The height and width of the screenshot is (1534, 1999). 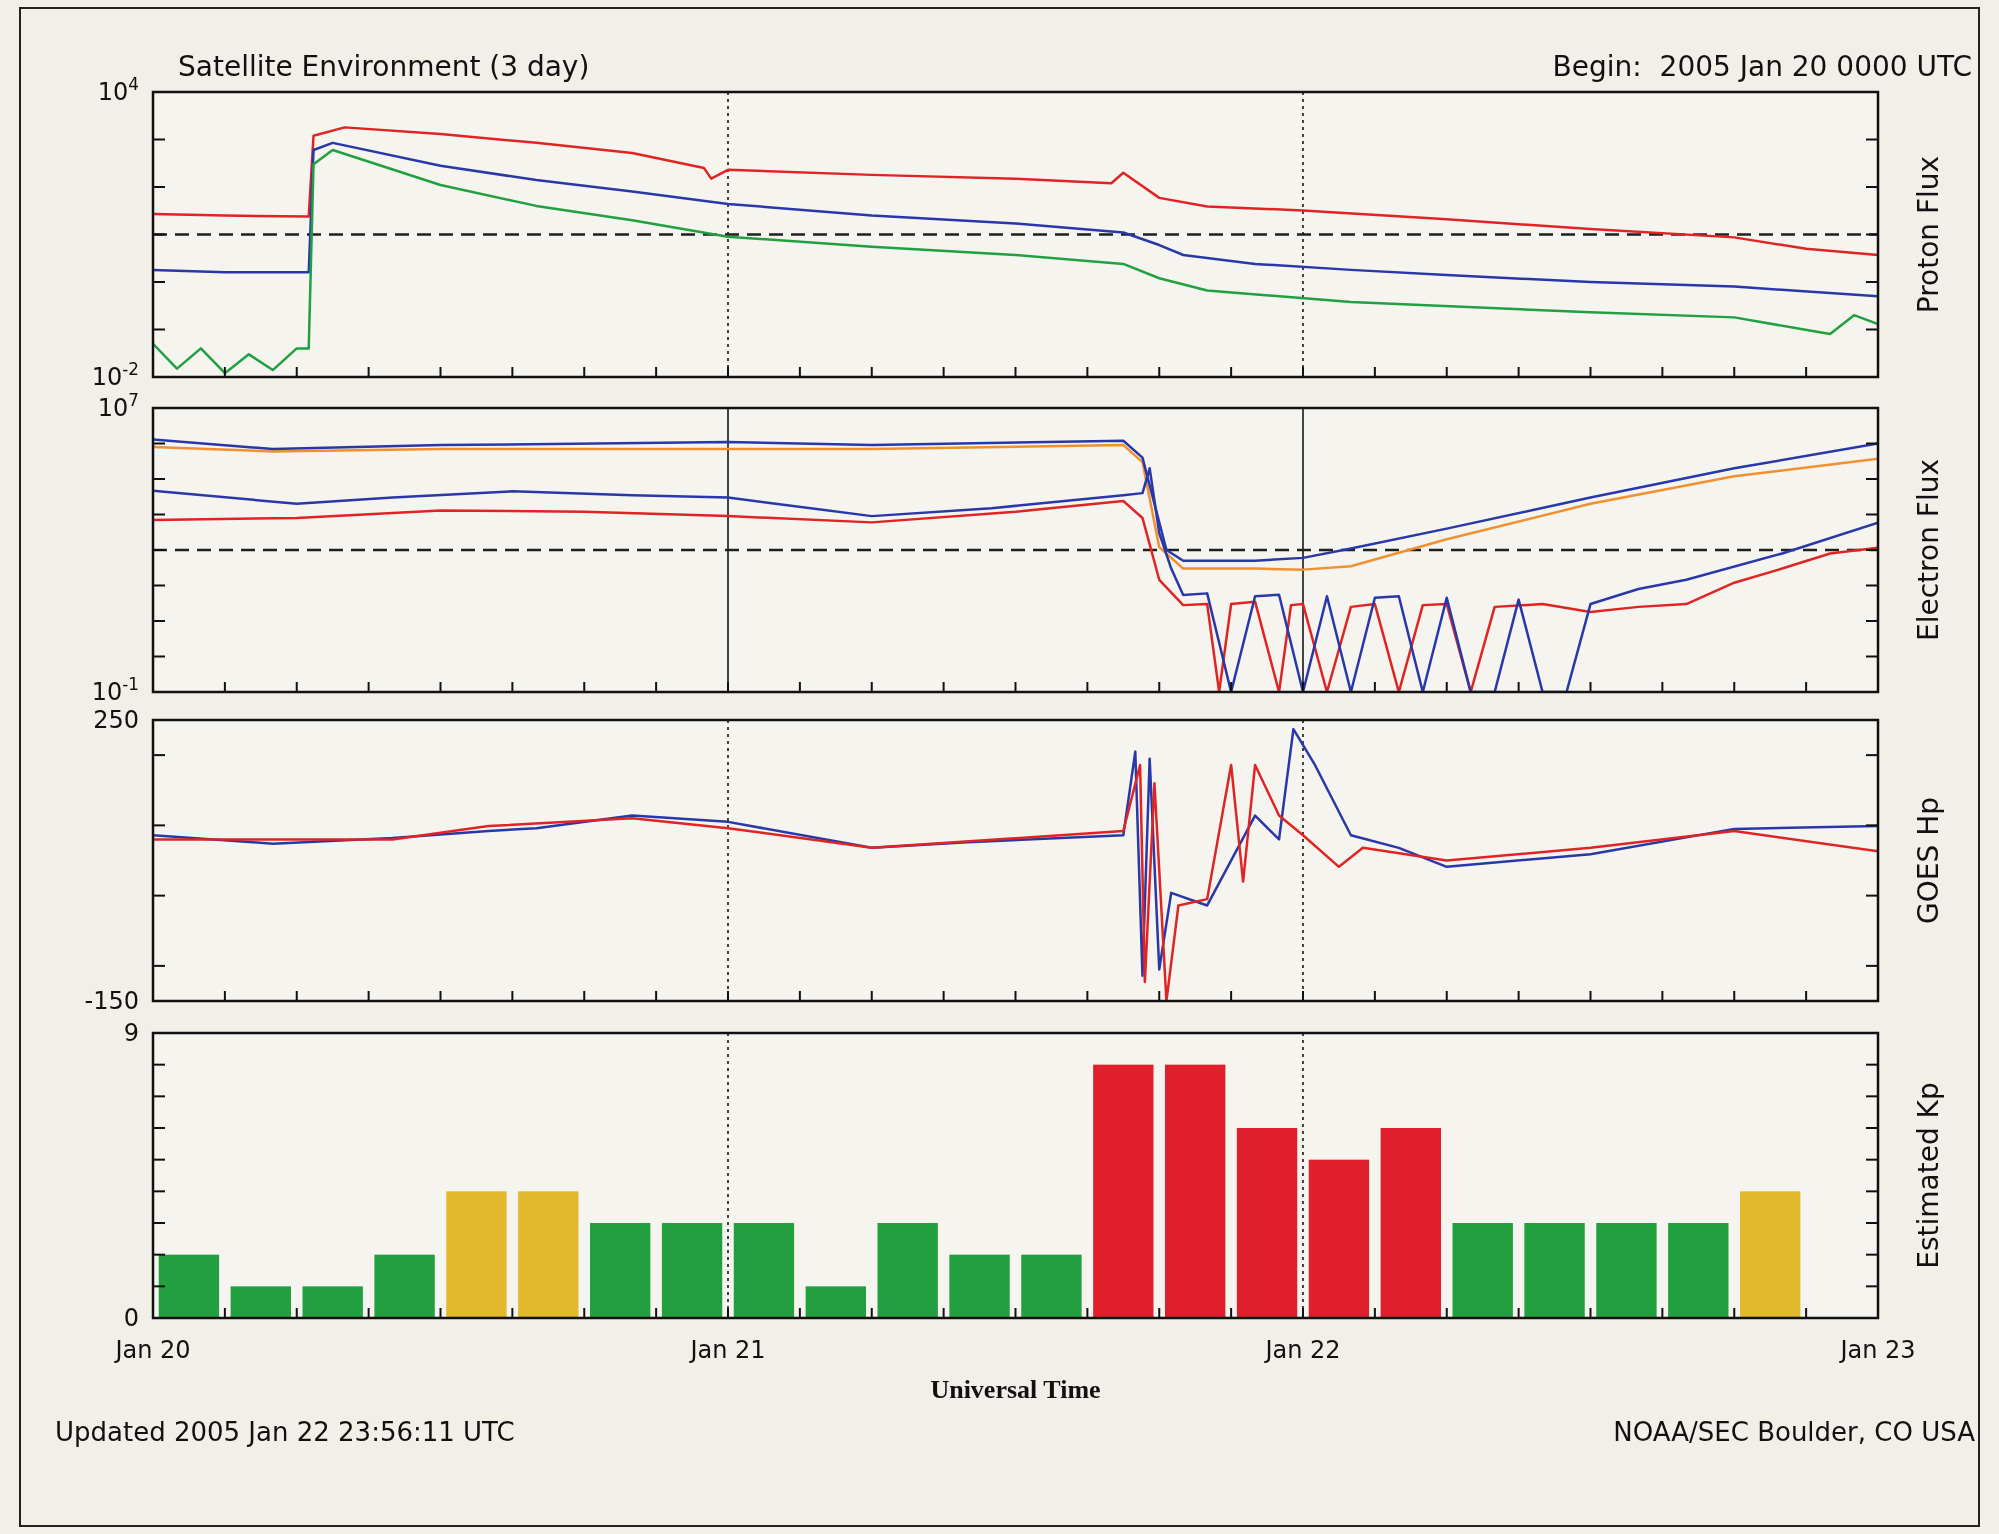 I want to click on x-tick-label: Jan 23, so click(x=1877, y=1350).